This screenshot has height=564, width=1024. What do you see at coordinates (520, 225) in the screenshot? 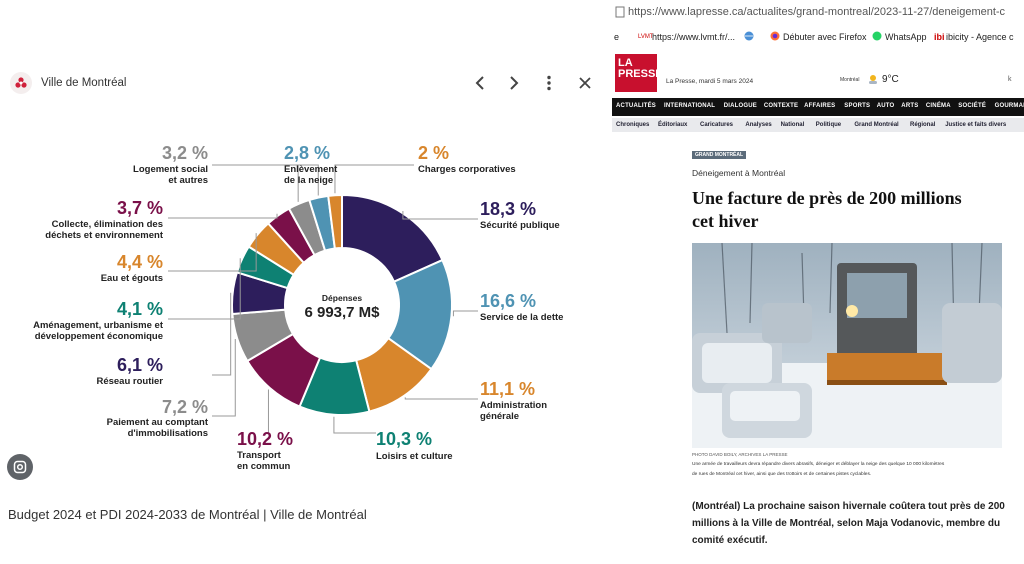
I see `lbl-securite-1: Sécurité publique` at bounding box center [520, 225].